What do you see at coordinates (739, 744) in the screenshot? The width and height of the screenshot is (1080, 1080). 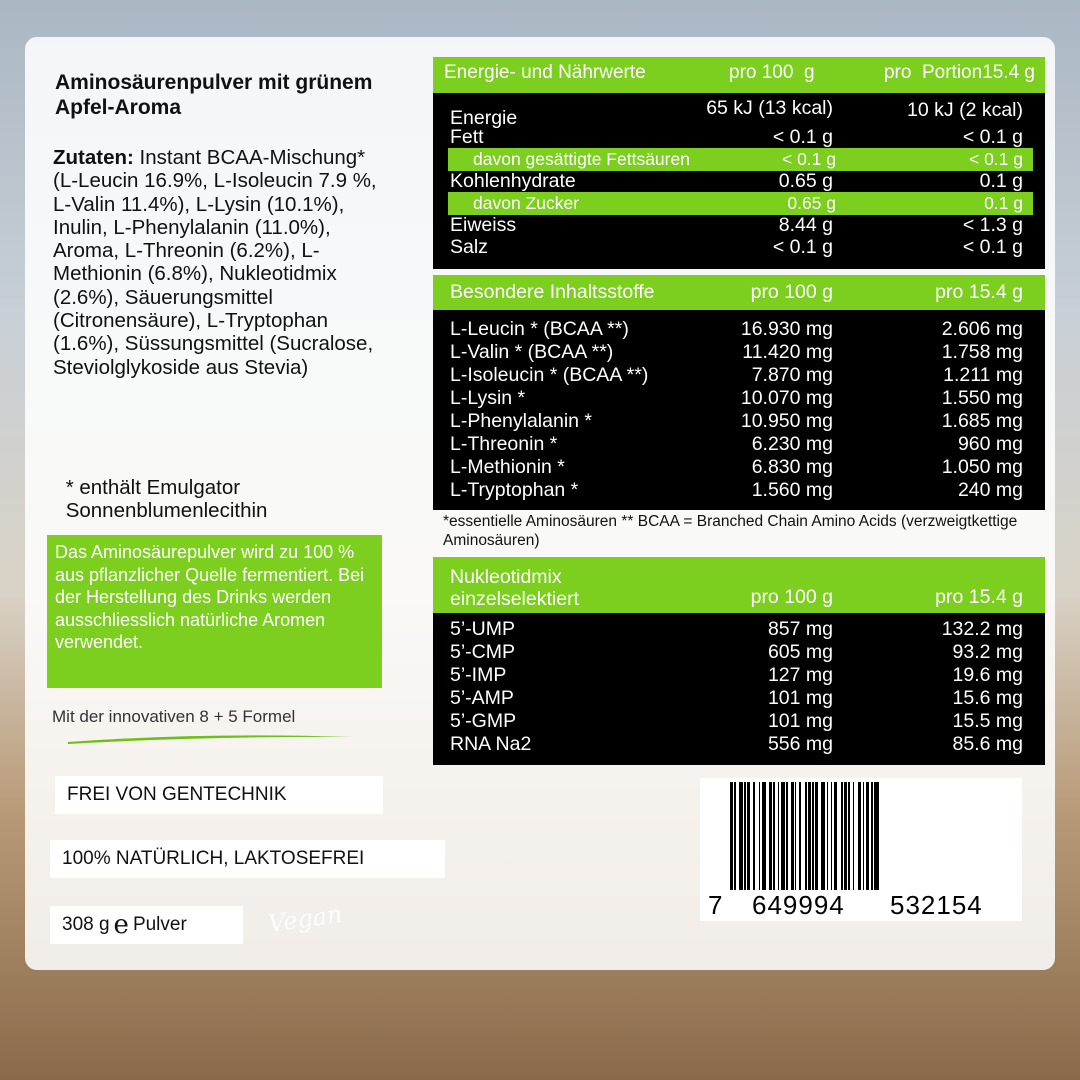 I see `table-row: RNA Na2 556 mg 85.6 mg` at bounding box center [739, 744].